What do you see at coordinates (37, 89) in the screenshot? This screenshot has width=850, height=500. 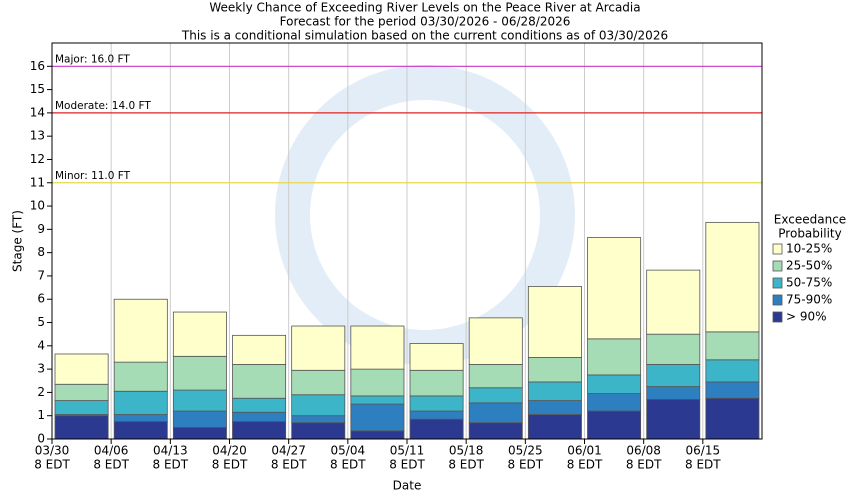 I see `y-tick-label: 15` at bounding box center [37, 89].